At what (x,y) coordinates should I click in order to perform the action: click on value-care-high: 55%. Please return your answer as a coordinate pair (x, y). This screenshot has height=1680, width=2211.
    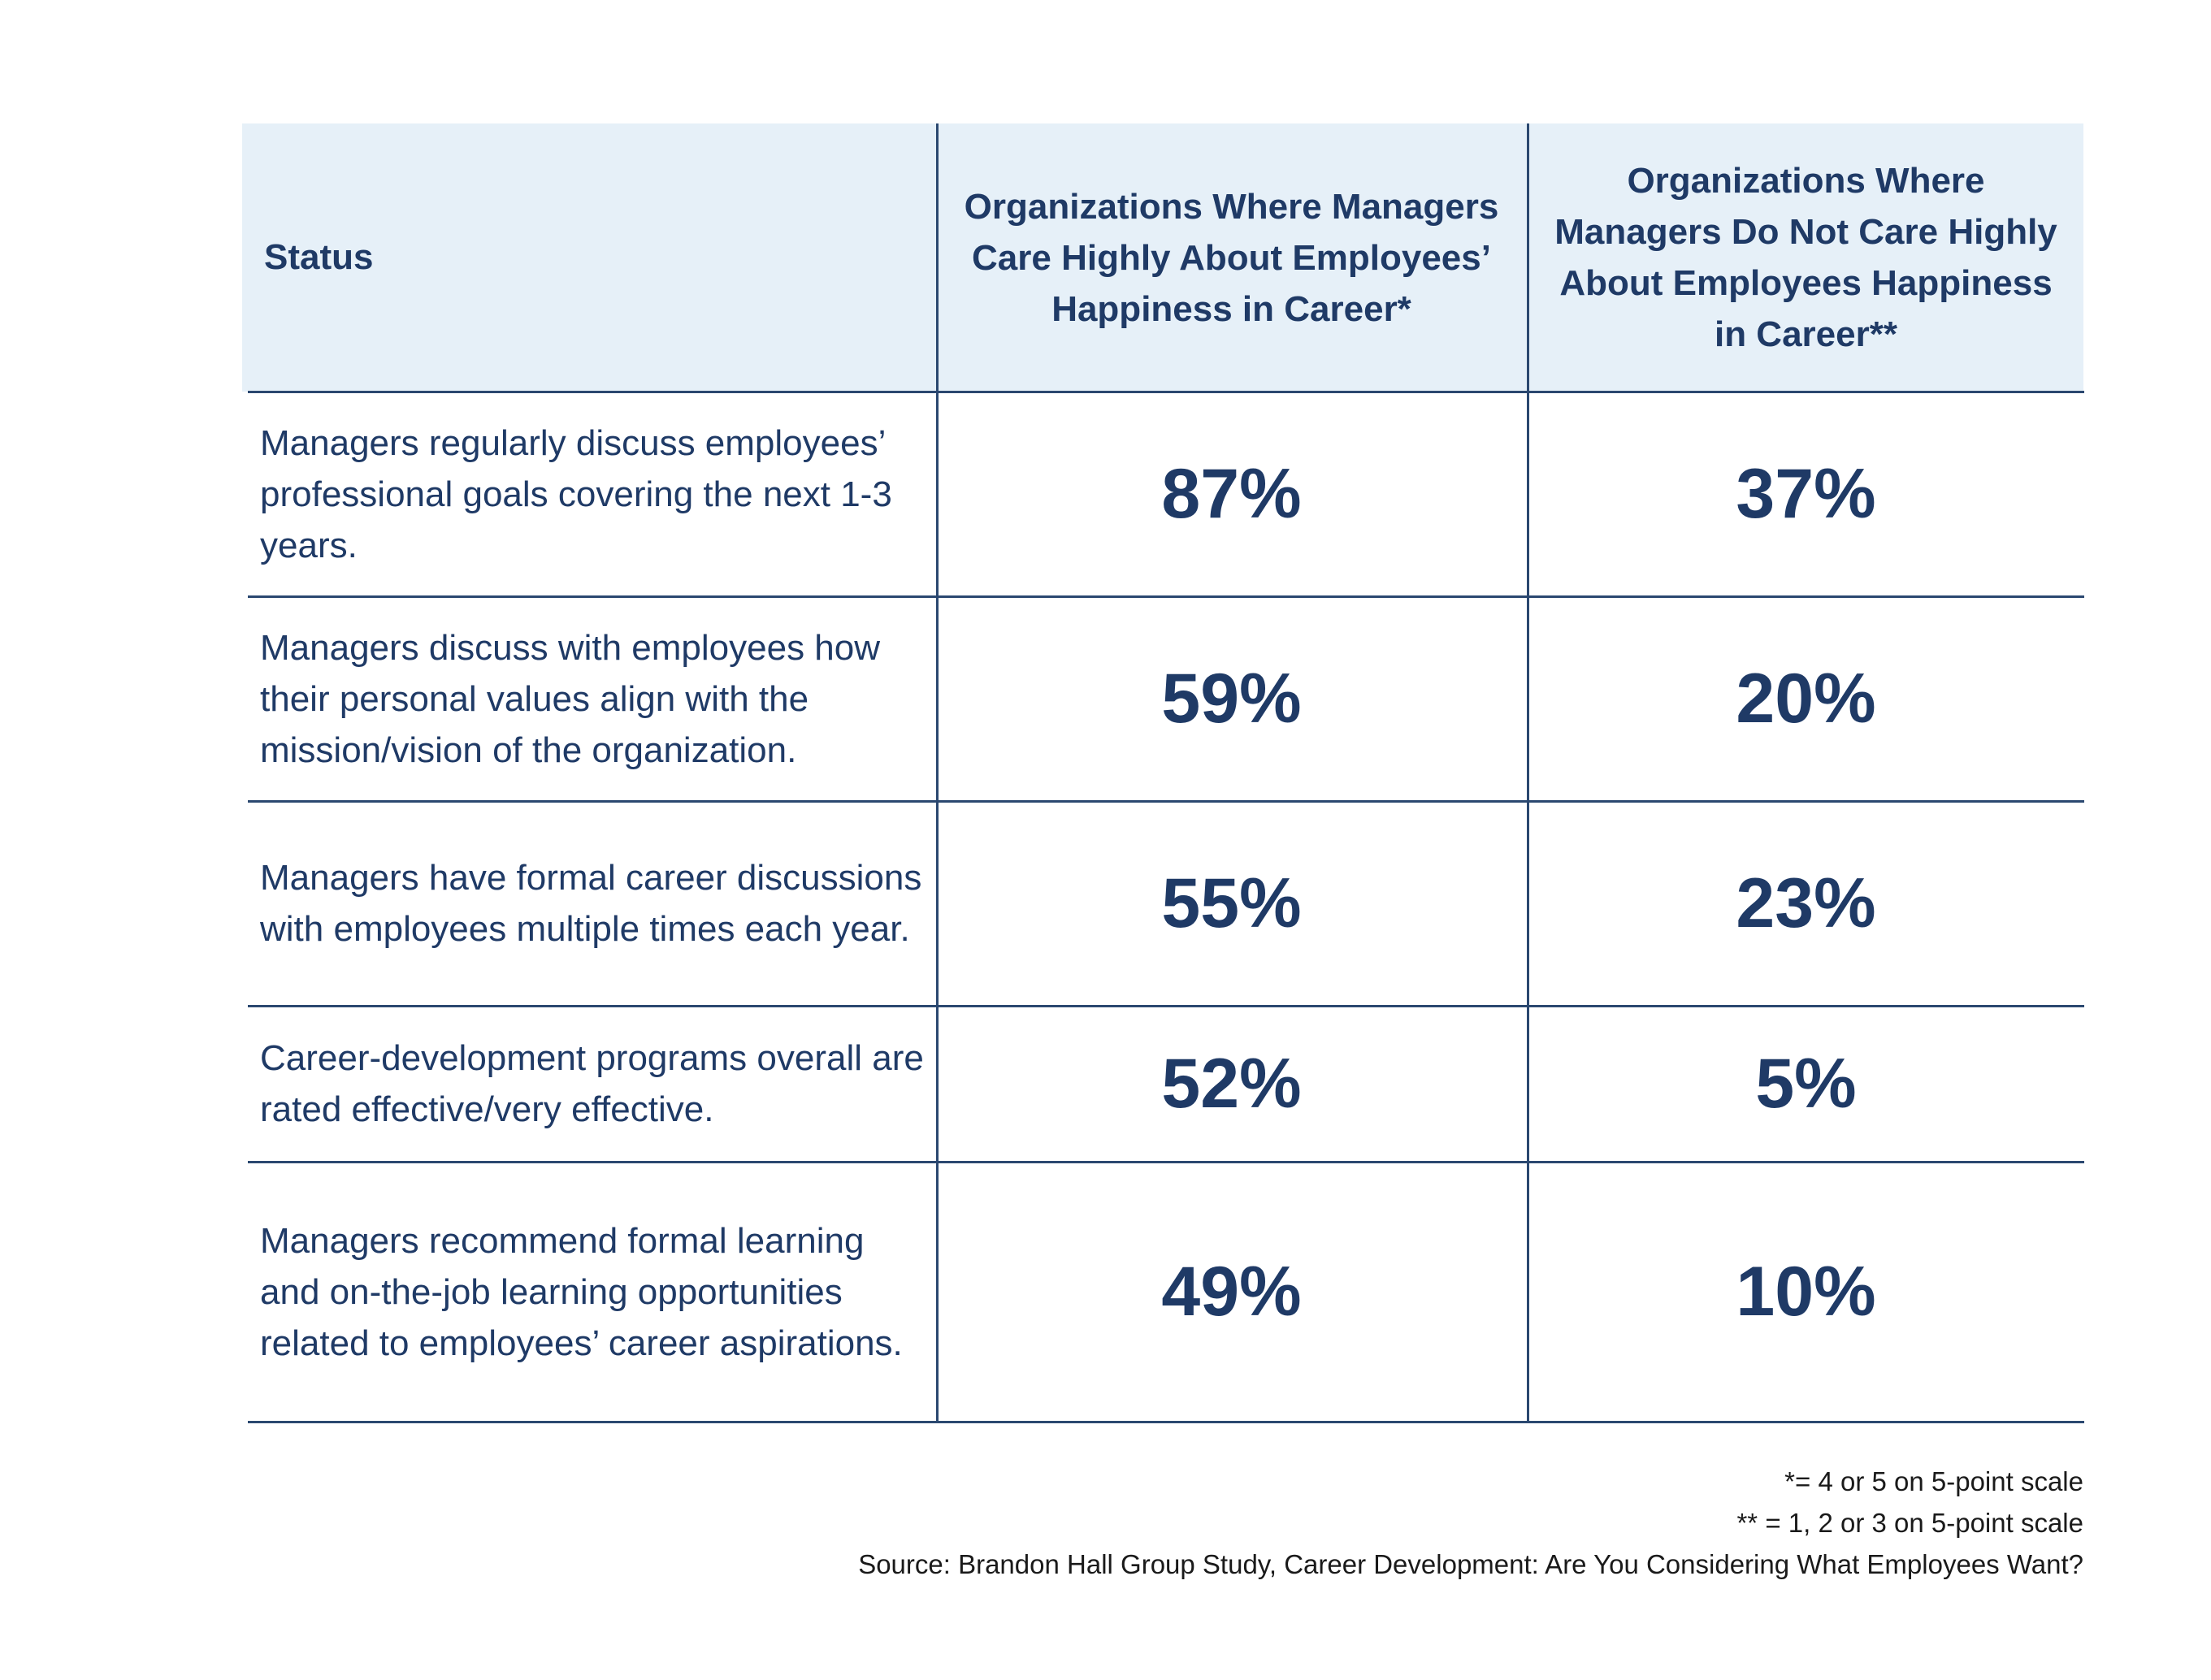
    Looking at the image, I should click on (1231, 903).